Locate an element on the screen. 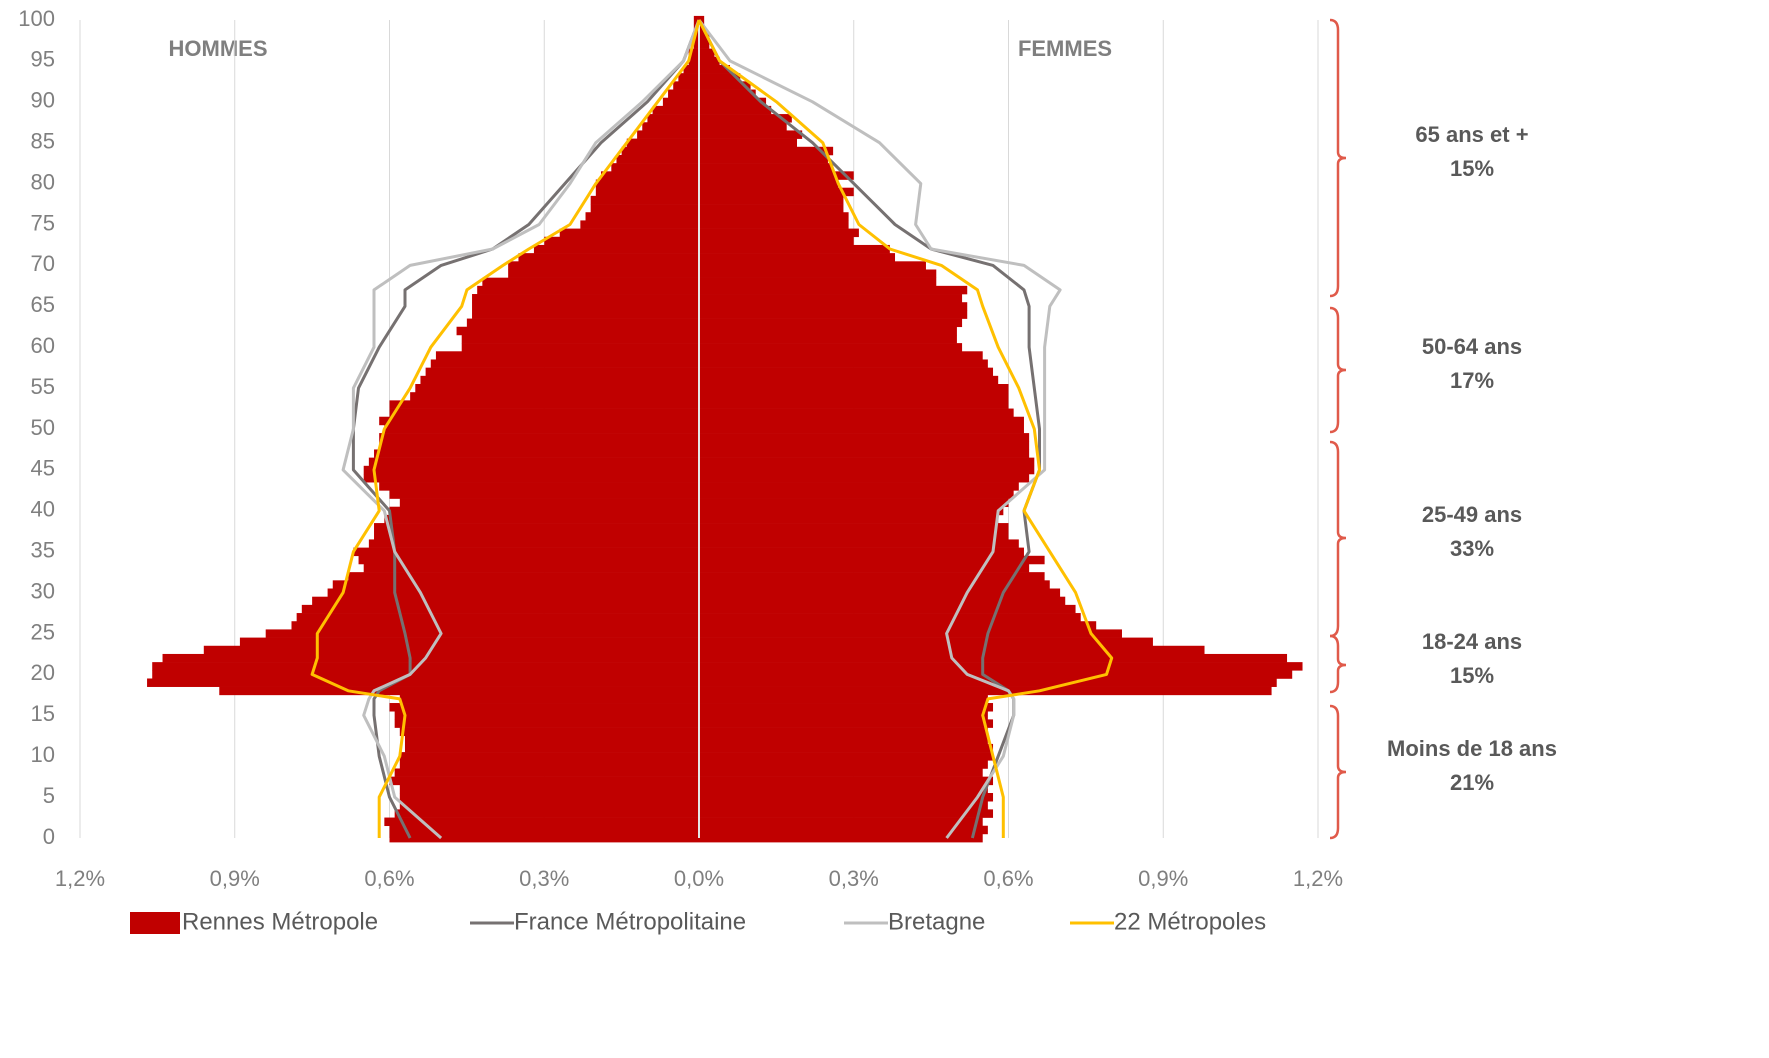  annotation-label: Moins de 18 ans is located at coordinates (1472, 748).